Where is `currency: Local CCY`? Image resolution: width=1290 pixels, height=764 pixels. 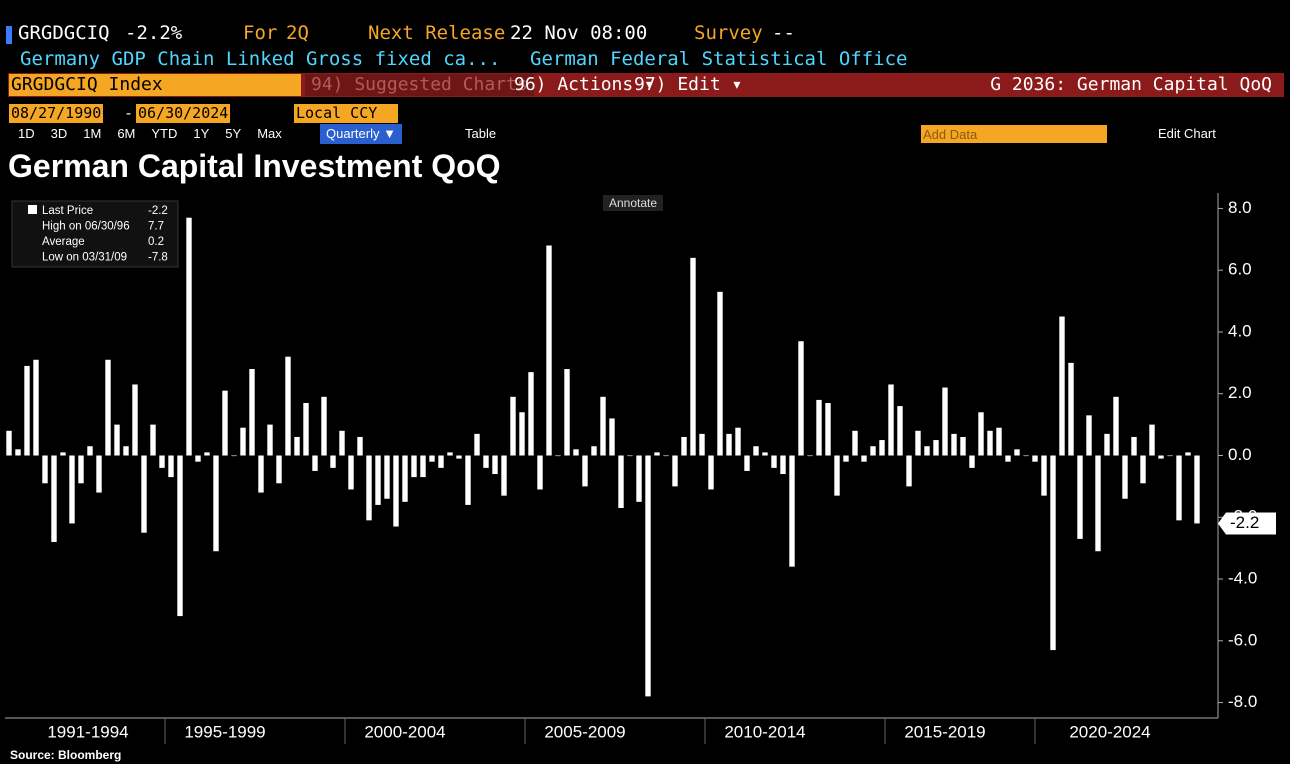
currency: Local CCY is located at coordinates (346, 113).